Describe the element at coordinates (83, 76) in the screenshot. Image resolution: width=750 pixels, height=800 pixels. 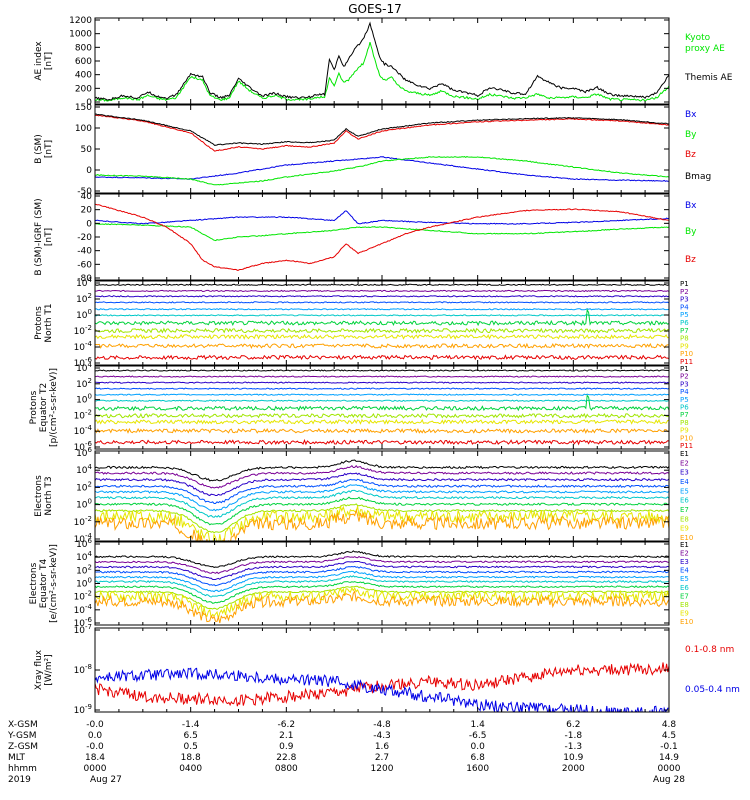
I see `y-tick-label: 400` at that location.